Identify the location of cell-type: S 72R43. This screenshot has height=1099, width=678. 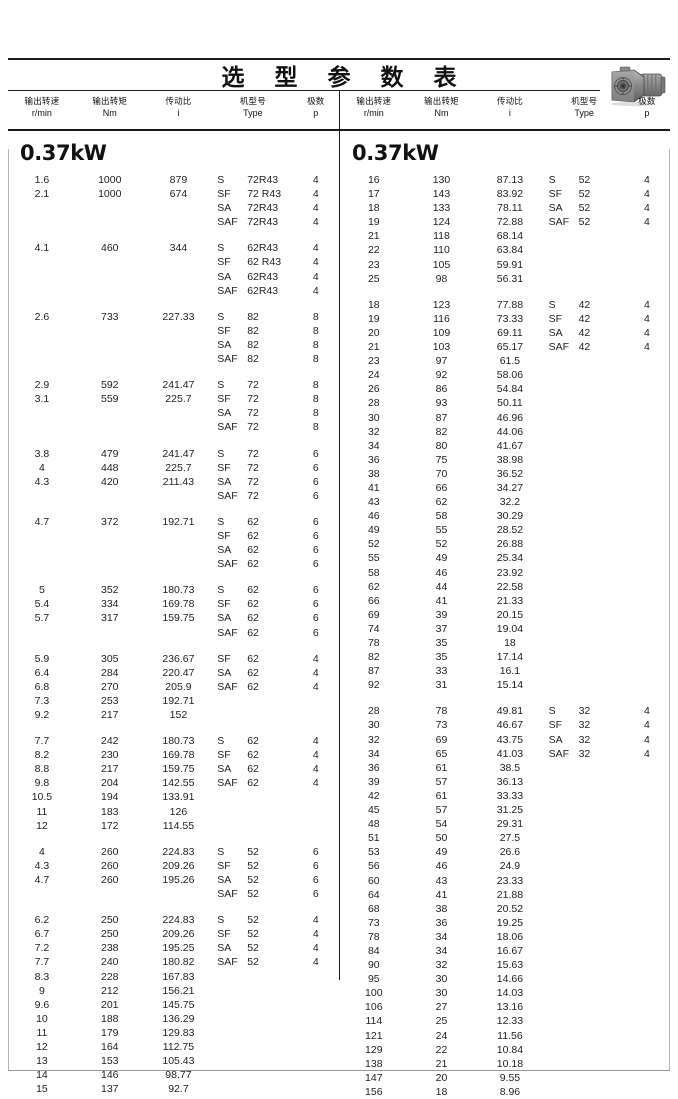
(252, 180).